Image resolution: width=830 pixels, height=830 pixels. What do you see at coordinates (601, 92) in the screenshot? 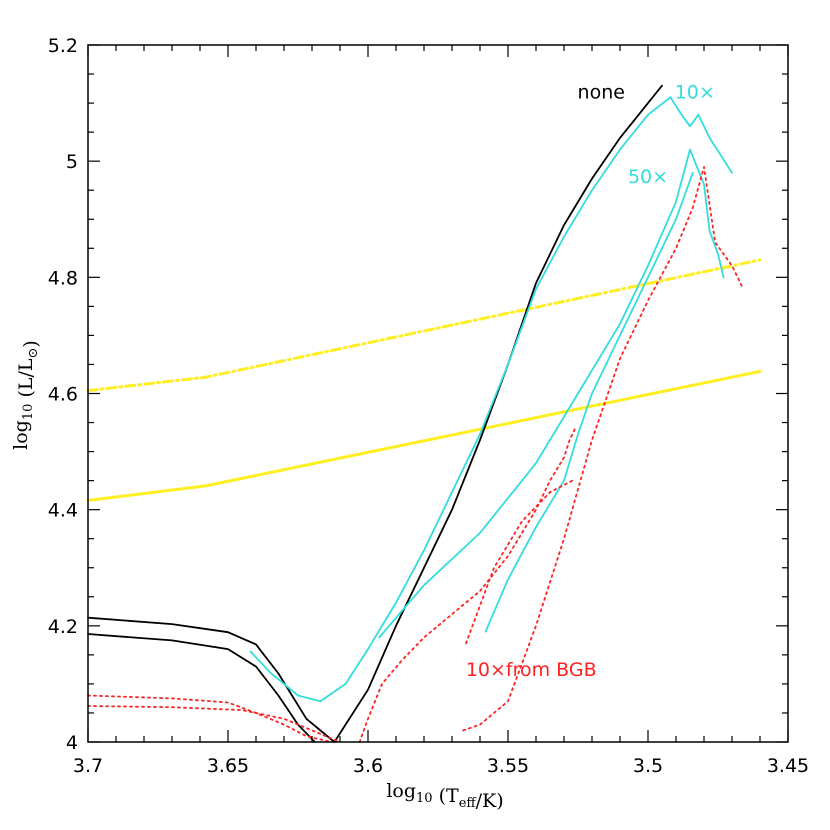
I see `annotation-label: none` at bounding box center [601, 92].